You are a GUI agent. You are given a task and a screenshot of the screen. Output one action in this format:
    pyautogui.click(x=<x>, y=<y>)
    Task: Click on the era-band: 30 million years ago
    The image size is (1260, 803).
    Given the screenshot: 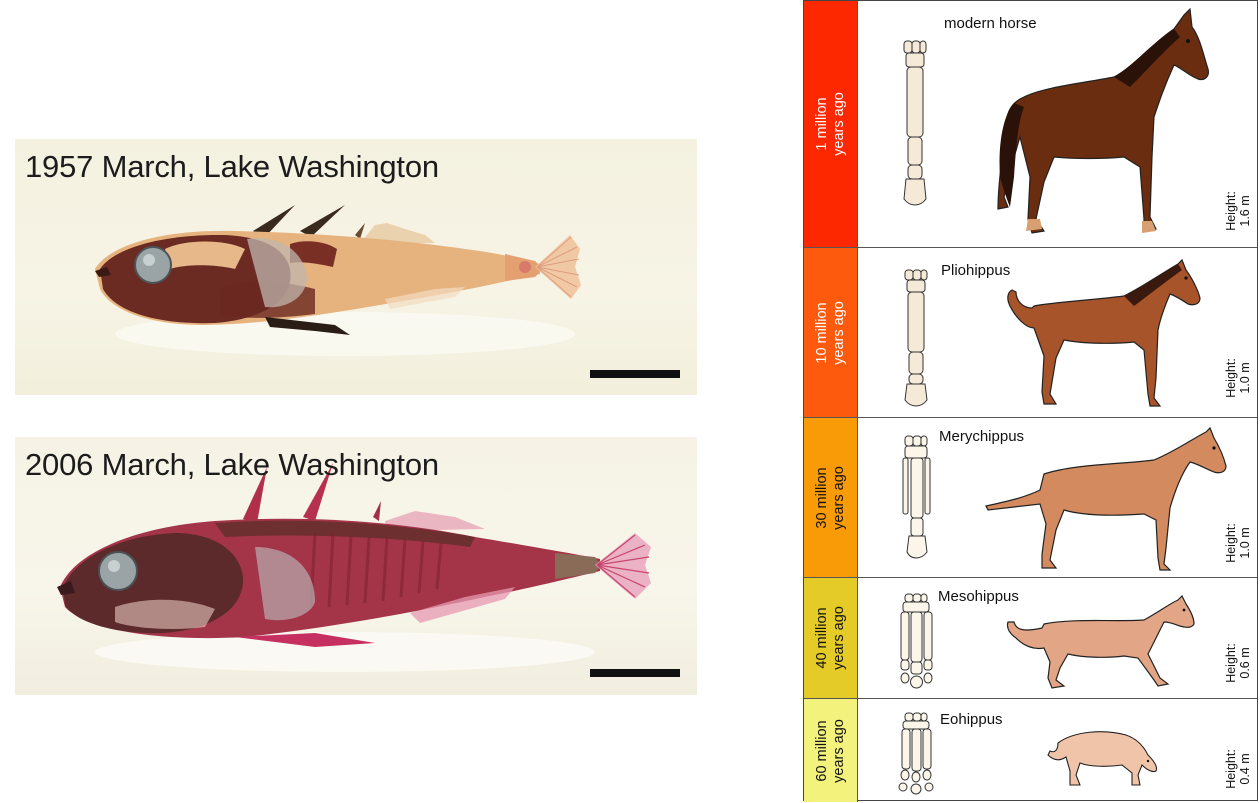 What is the action you would take?
    pyautogui.click(x=831, y=497)
    